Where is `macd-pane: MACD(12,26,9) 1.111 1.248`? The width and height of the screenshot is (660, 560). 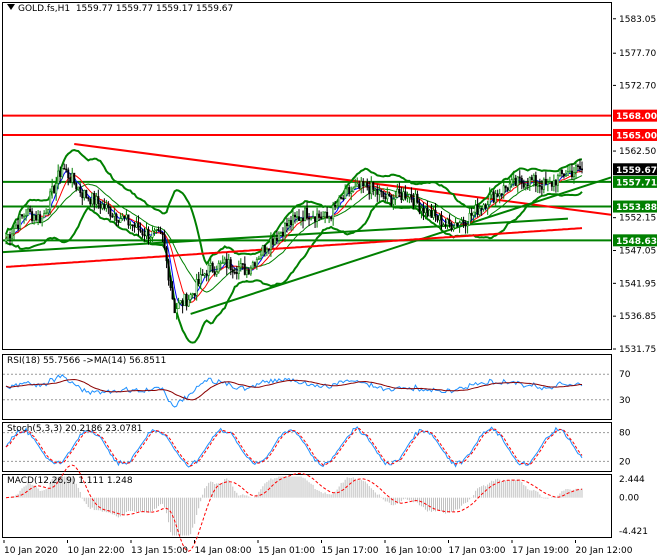
macd-pane: MACD(12,26,9) 1.111 1.248 is located at coordinates (307, 508).